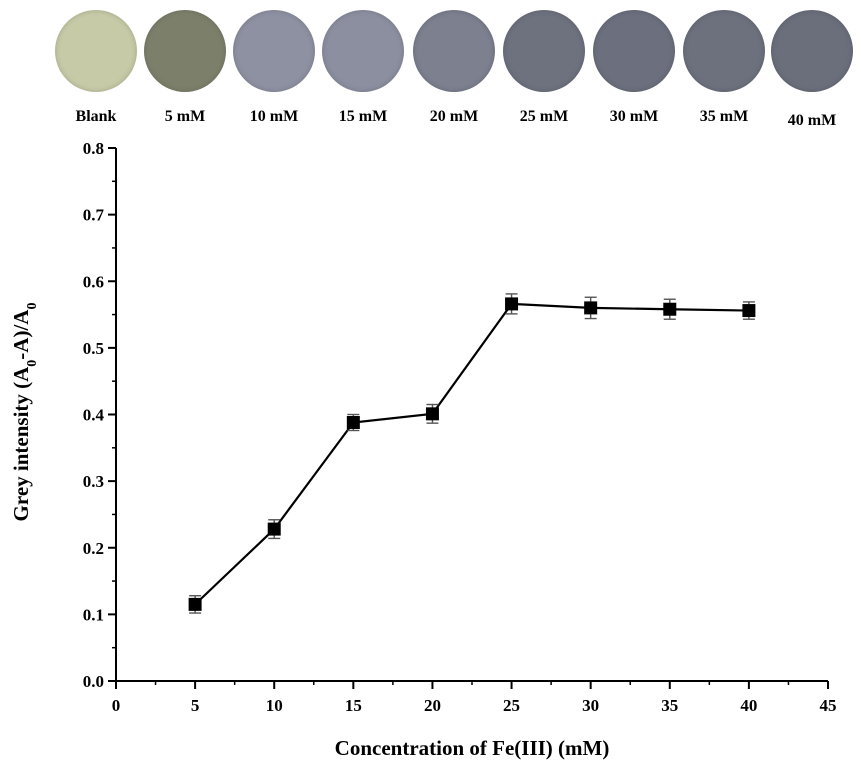  I want to click on y-axis-label-sub: 0, so click(32, 363).